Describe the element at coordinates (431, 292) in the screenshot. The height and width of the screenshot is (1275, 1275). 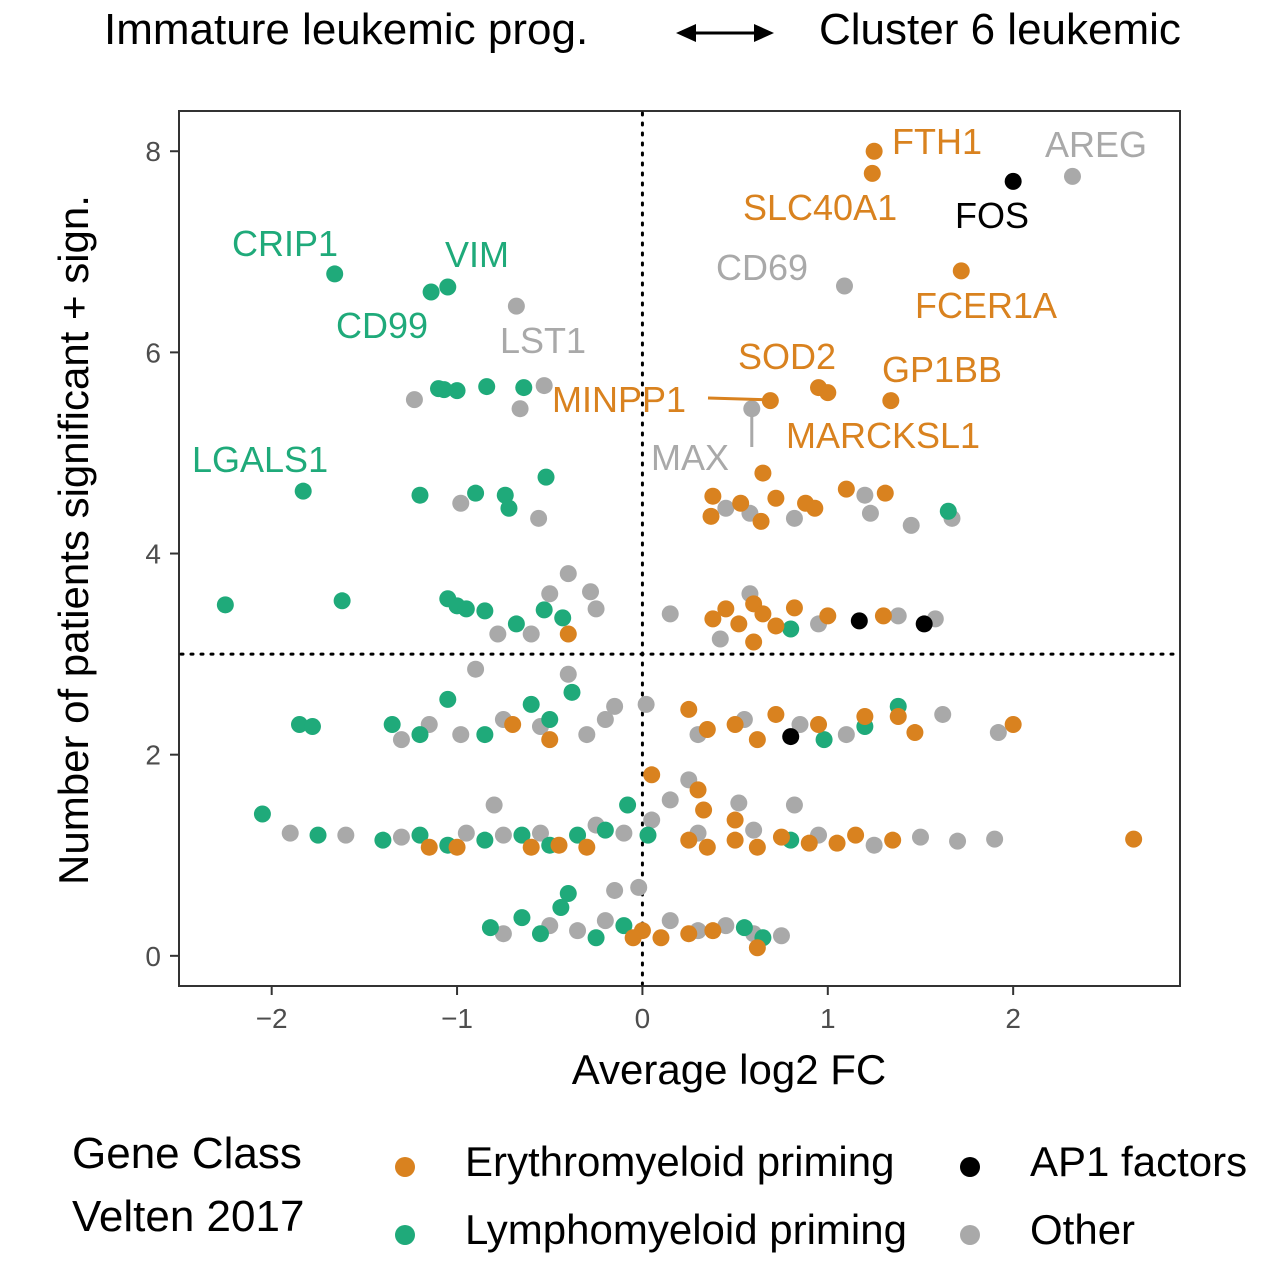
I see `point-cd99` at that location.